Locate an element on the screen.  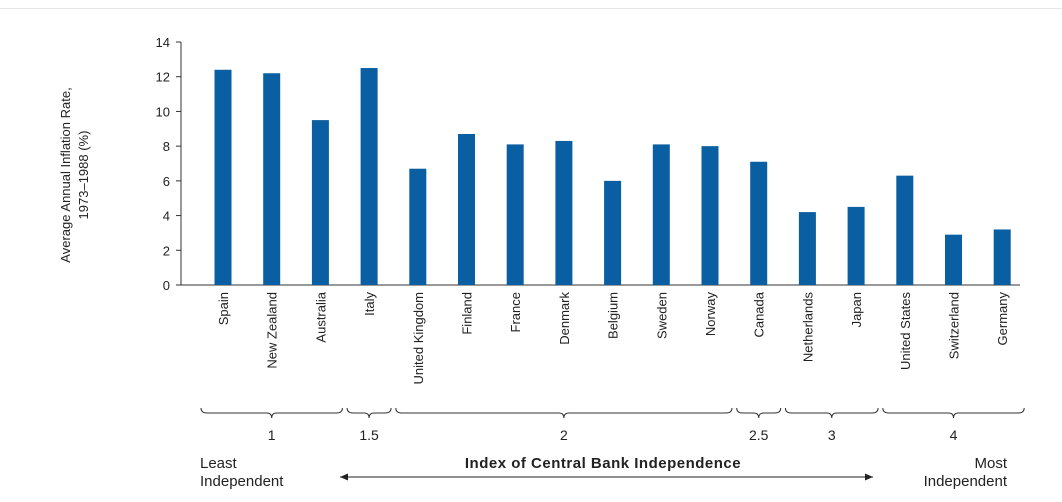
group-label: 1.5 is located at coordinates (369, 435).